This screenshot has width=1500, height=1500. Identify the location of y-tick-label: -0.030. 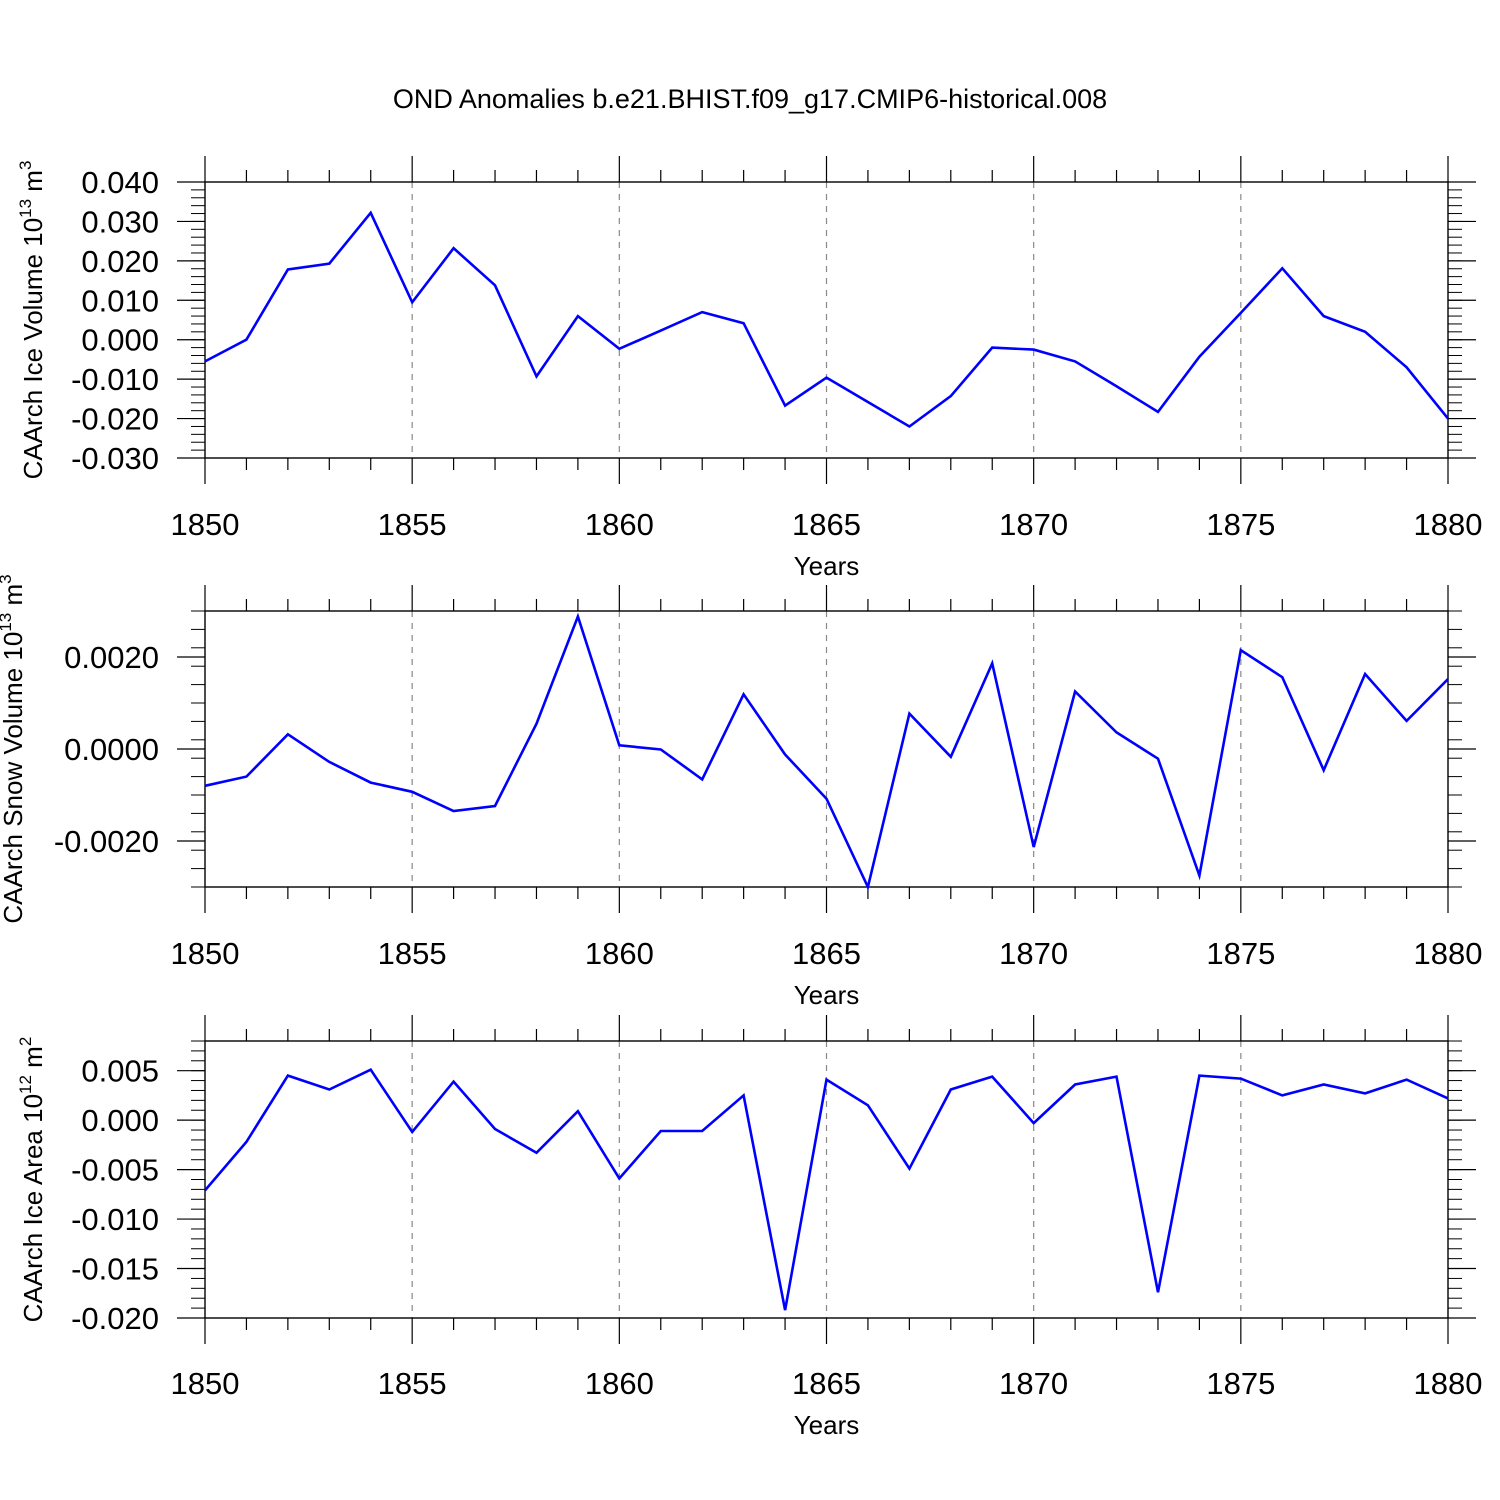
(115, 458).